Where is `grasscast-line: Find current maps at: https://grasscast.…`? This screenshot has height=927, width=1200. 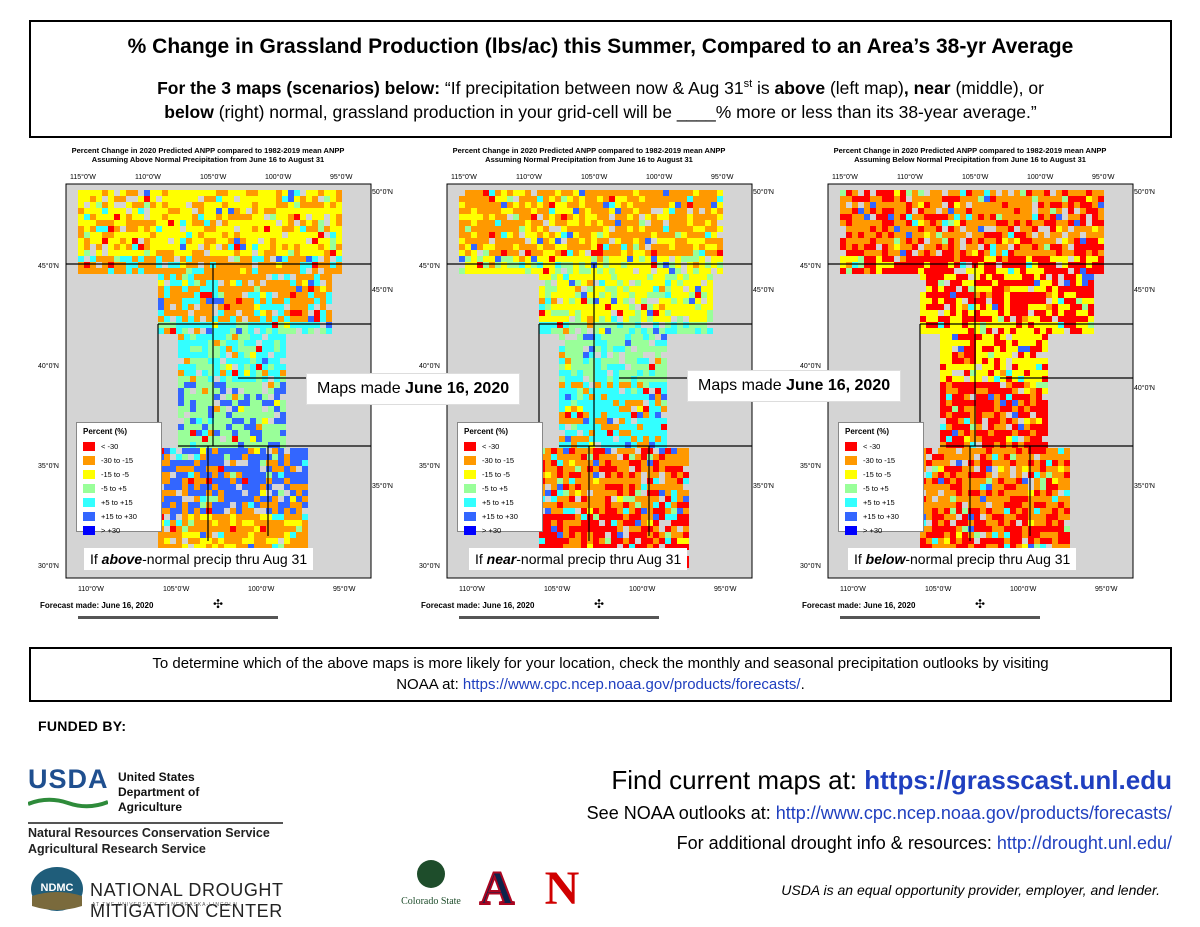 grasscast-line: Find current maps at: https://grasscast.… is located at coordinates (891, 780).